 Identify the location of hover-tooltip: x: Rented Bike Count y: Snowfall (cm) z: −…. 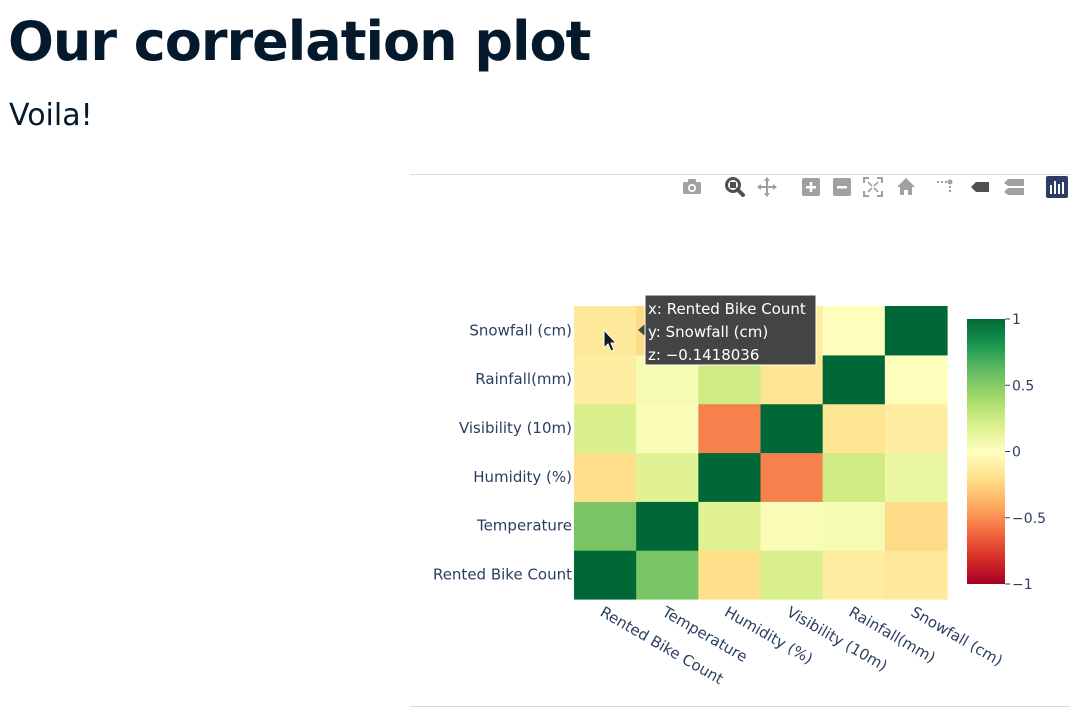
(727, 330).